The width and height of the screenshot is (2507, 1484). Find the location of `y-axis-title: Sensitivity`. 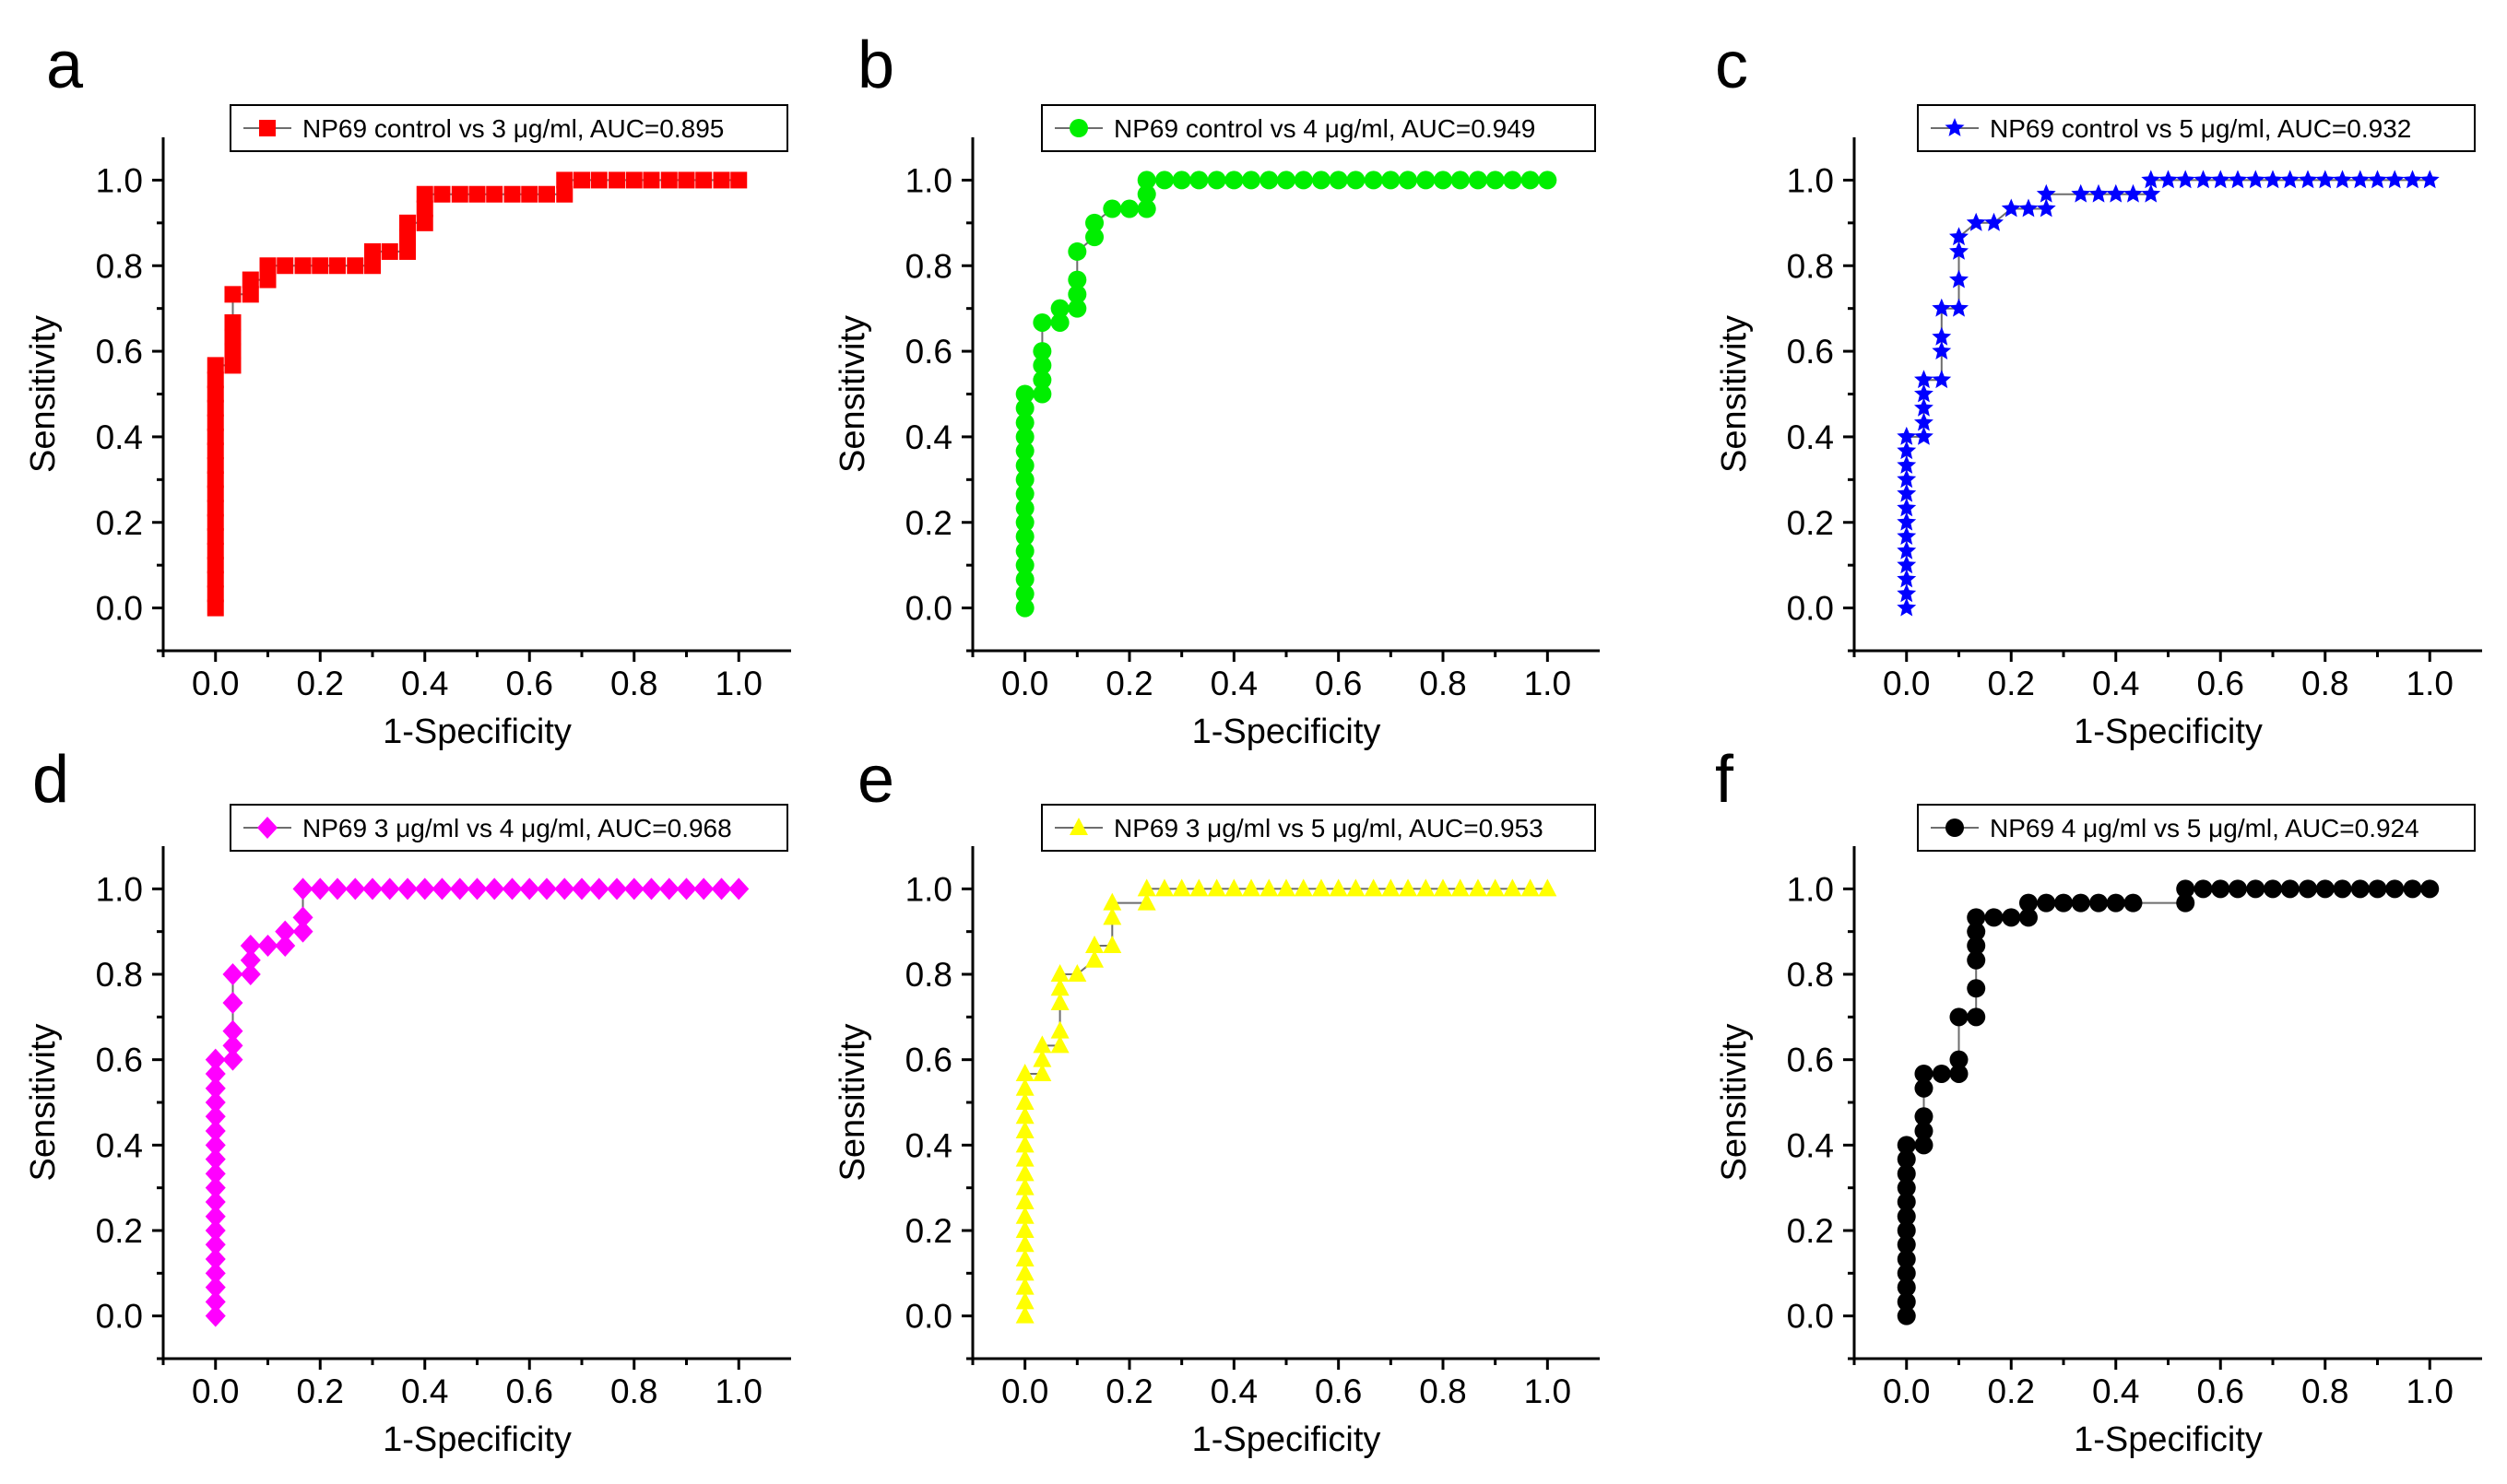

y-axis-title: Sensitivity is located at coordinates (853, 1102).